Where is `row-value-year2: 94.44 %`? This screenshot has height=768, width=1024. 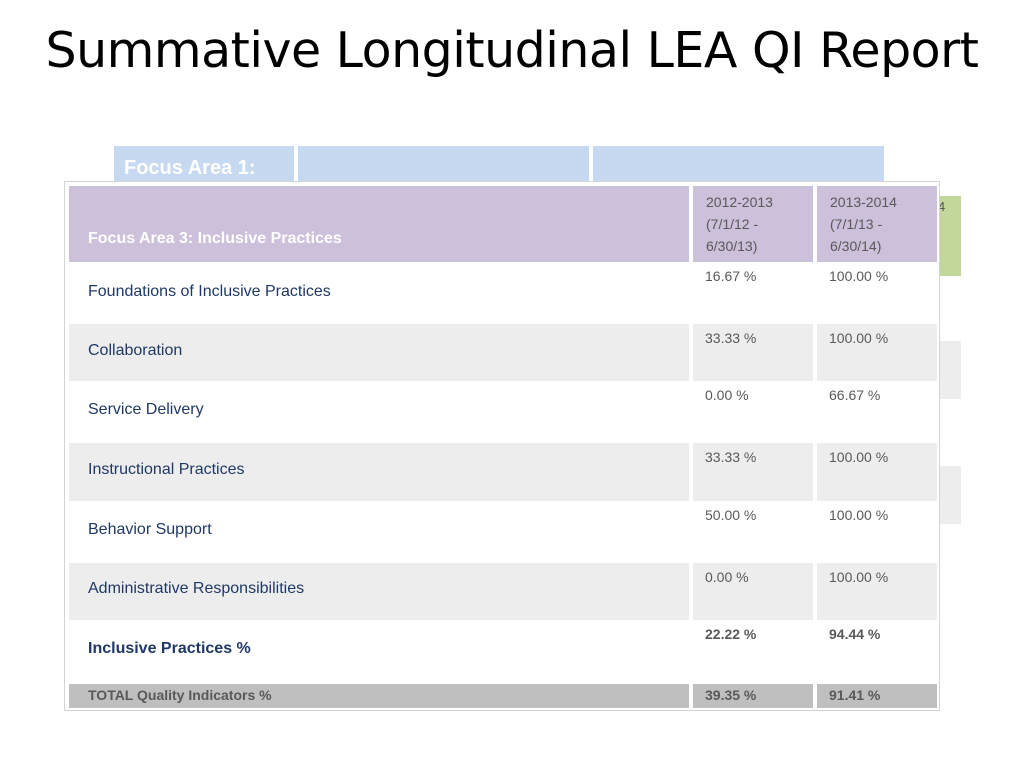 row-value-year2: 94.44 % is located at coordinates (855, 634).